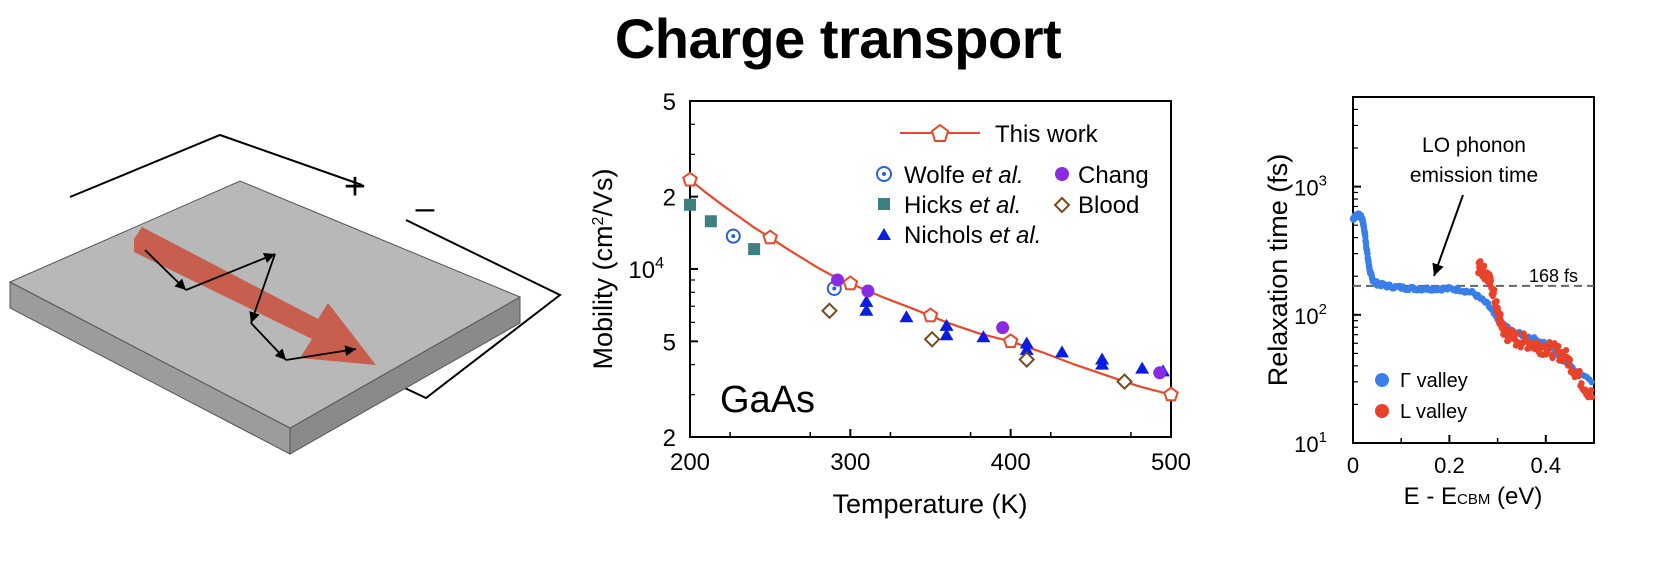 The image size is (1676, 565). What do you see at coordinates (1171, 462) in the screenshot?
I see `mobility-x-tick-label: 500` at bounding box center [1171, 462].